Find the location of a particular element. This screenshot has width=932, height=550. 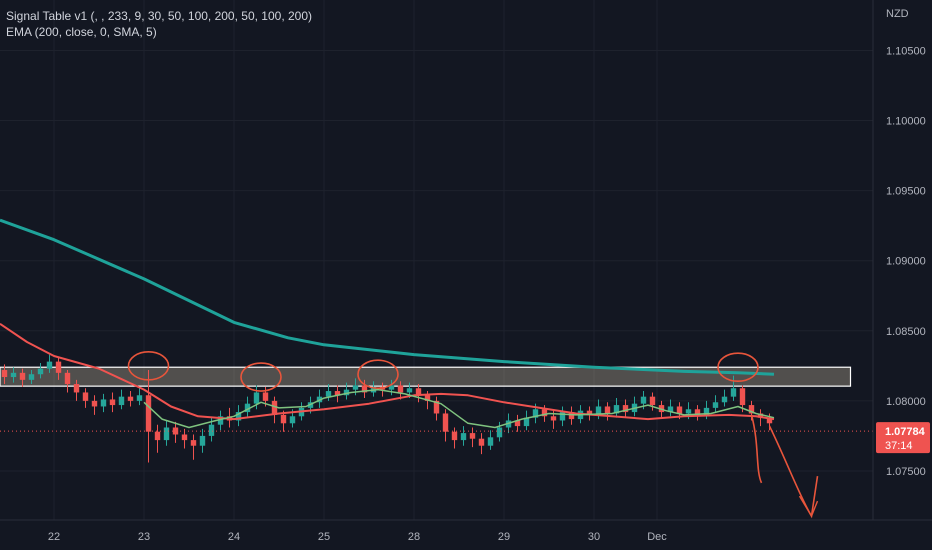

current-price-badge: 1.07784 37:14 is located at coordinates (903, 438).